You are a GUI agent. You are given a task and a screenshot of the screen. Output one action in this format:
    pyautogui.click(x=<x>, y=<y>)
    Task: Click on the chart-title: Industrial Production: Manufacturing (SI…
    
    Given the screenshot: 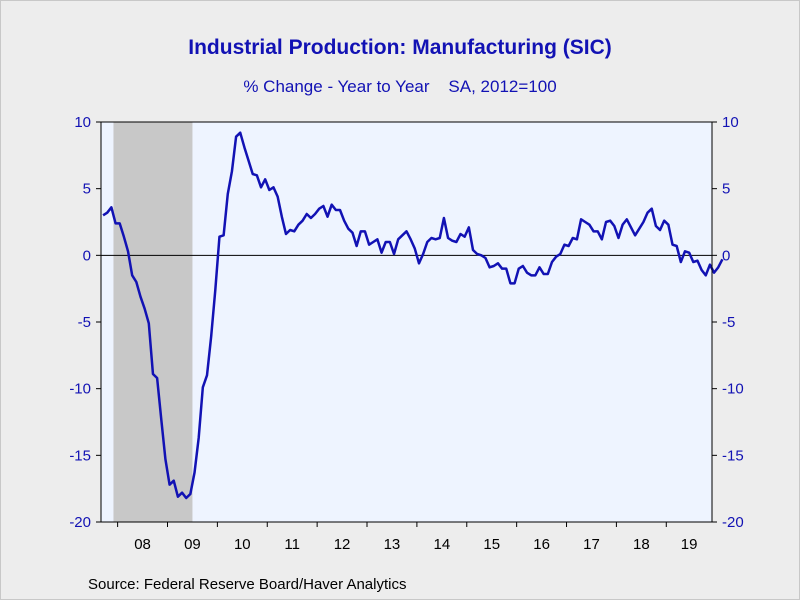 What is the action you would take?
    pyautogui.click(x=400, y=47)
    